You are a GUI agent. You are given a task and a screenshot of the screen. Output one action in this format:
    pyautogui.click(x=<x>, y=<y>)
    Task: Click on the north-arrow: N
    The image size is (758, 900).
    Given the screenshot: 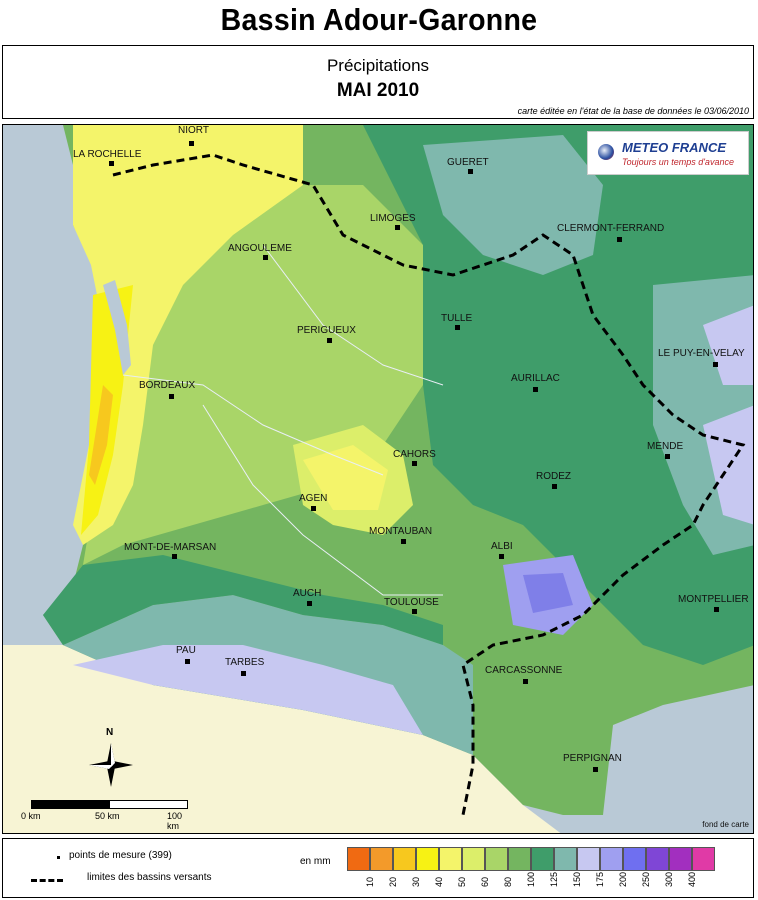 What is the action you would take?
    pyautogui.click(x=111, y=758)
    